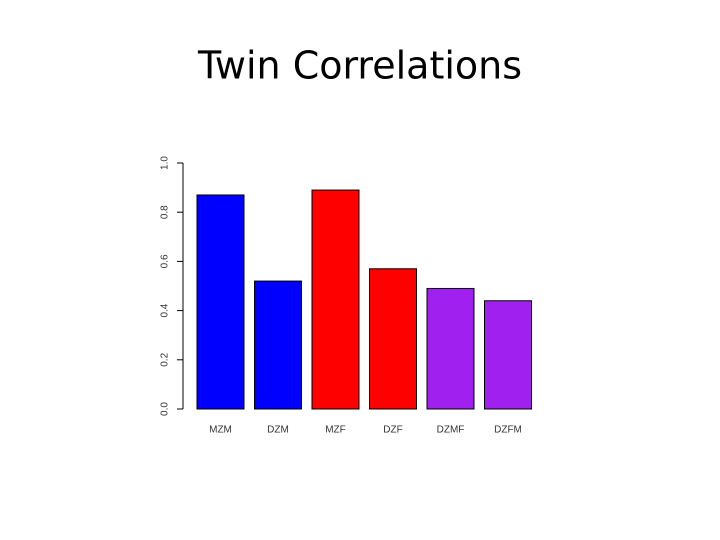 The image size is (720, 540). Describe the element at coordinates (165, 310) in the screenshot. I see `y-tick-label: 0.4` at that location.